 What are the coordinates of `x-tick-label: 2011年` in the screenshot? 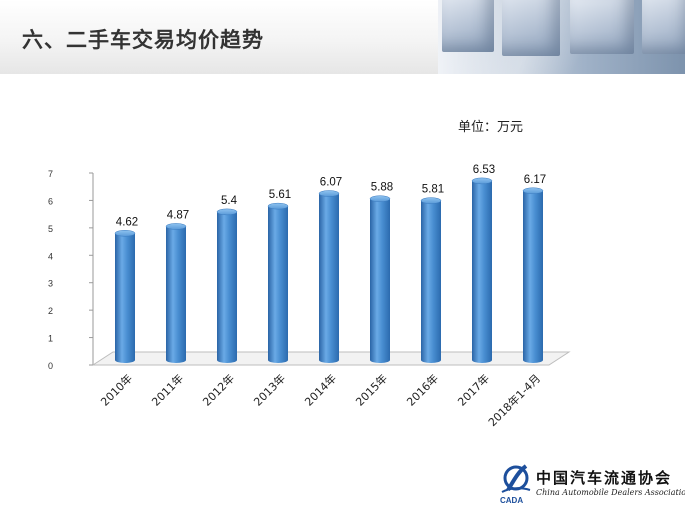 It's located at (167, 389).